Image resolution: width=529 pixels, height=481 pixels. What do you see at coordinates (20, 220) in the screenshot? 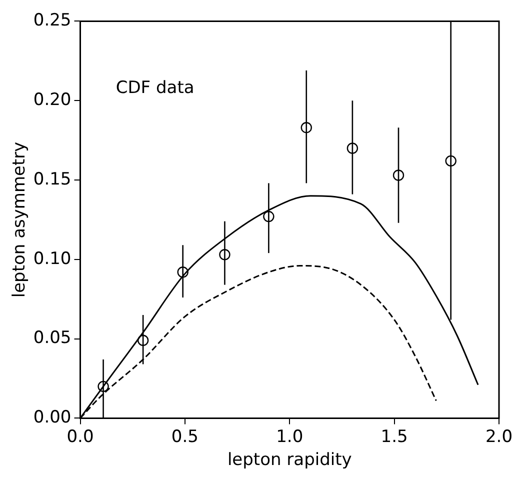
I see `y-axis-title: lepton asymmetry` at bounding box center [20, 220].